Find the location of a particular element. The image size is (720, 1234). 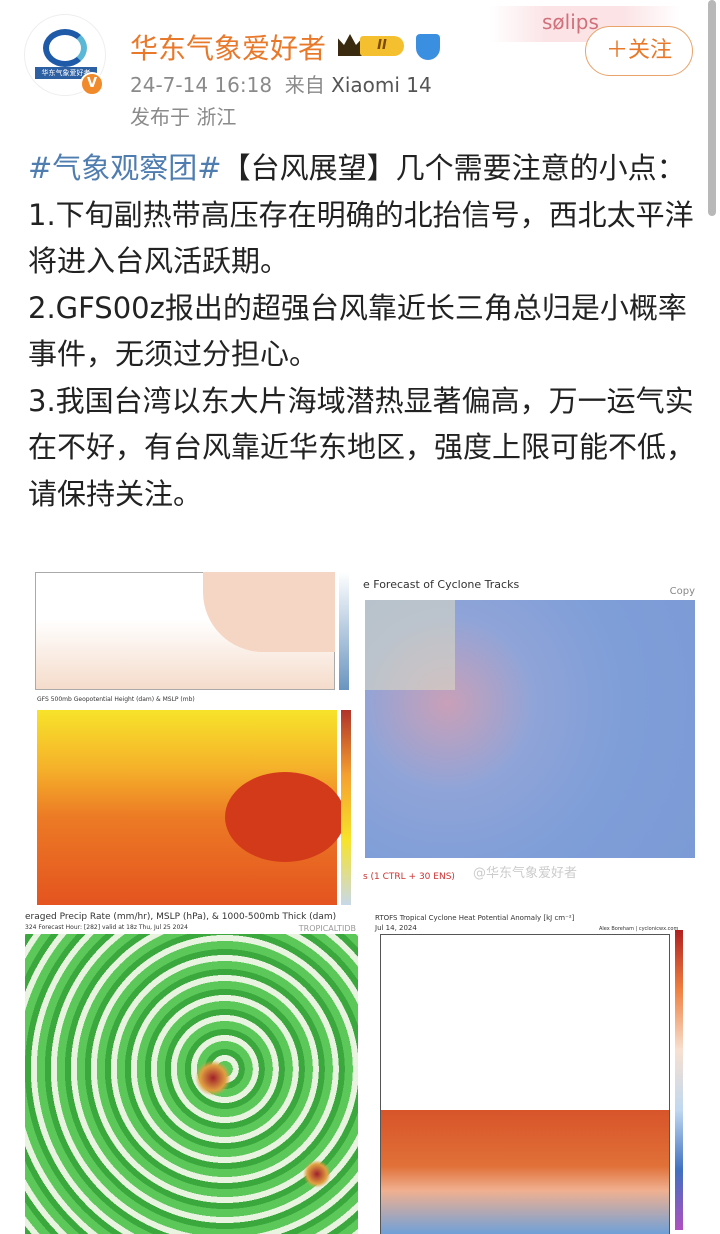

username: 华东气象爱好者 is located at coordinates (228, 48).